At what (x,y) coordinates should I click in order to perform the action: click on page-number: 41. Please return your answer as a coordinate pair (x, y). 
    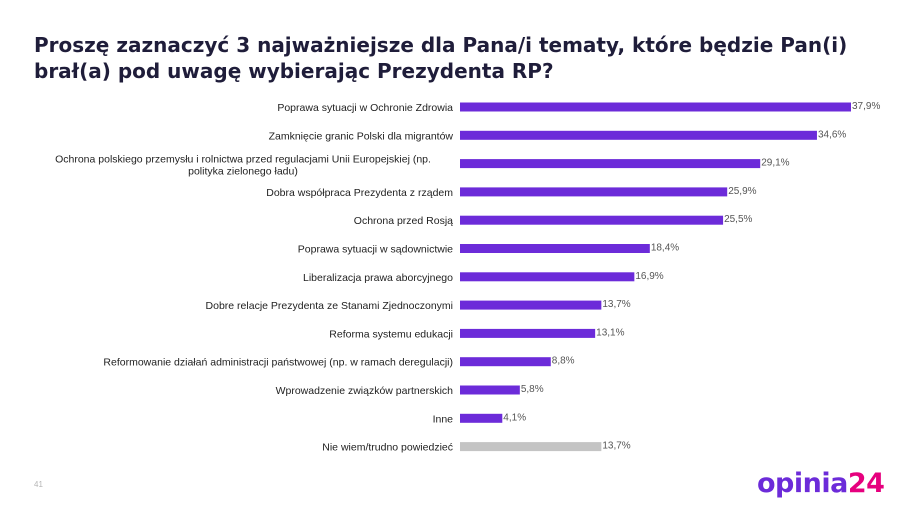
    Looking at the image, I should click on (38, 484).